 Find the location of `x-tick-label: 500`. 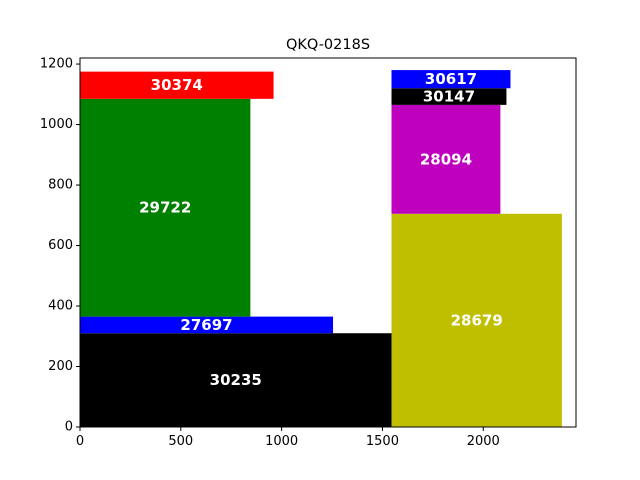

x-tick-label: 500 is located at coordinates (180, 441).